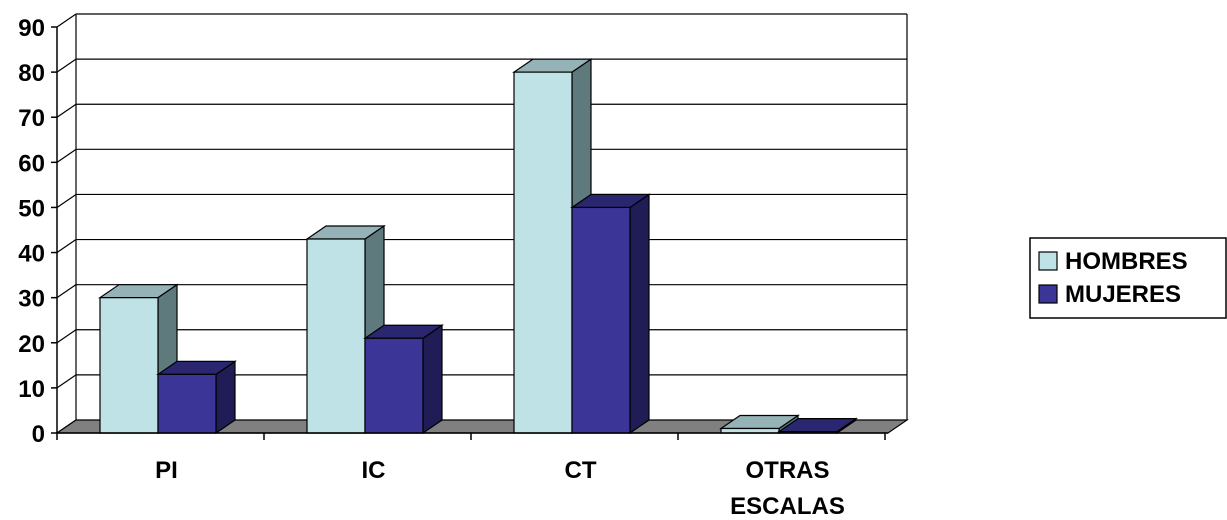 The image size is (1227, 520). I want to click on x-category-label: IC, so click(374, 470).